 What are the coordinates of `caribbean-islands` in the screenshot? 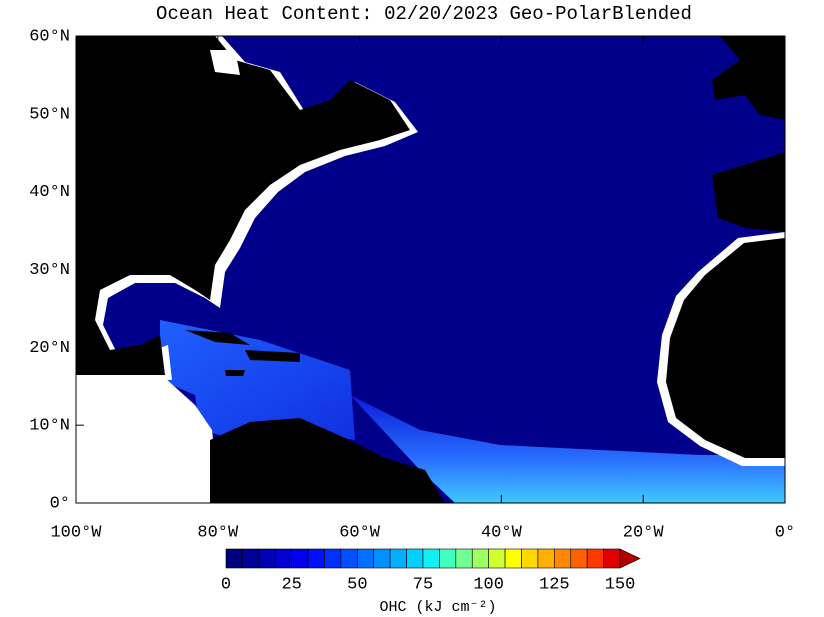 It's located at (242, 353).